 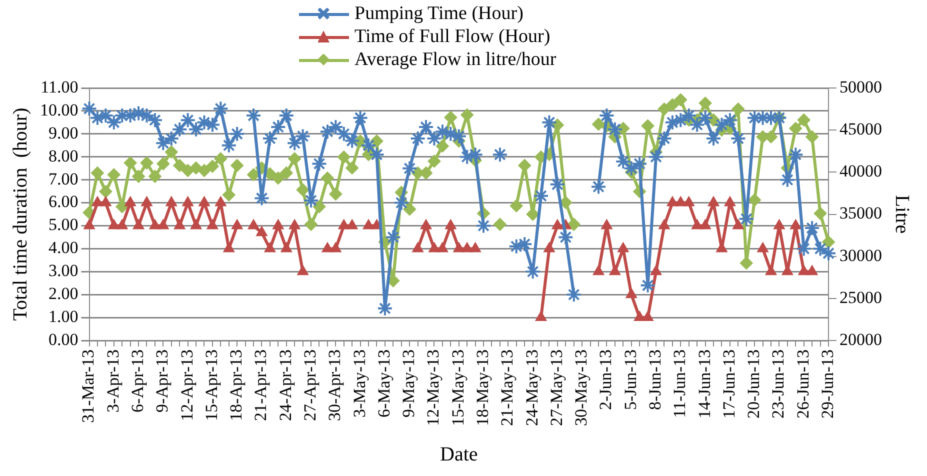 I want to click on y2-tick-label: 20000, so click(x=861, y=339).